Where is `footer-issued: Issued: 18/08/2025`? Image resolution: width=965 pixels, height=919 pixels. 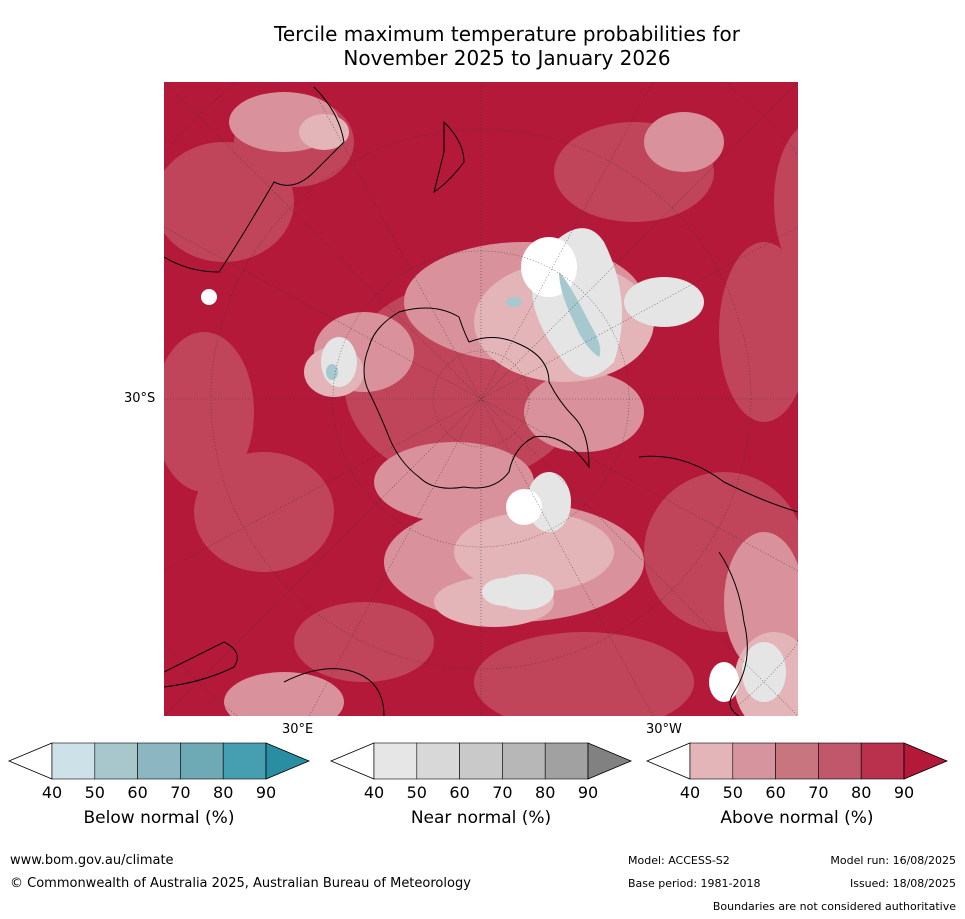
footer-issued: Issued: 18/08/2025 is located at coordinates (902, 883).